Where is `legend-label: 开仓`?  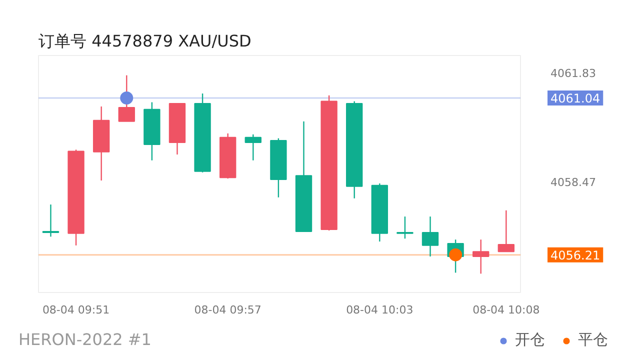 legend-label: 开仓 is located at coordinates (530, 340).